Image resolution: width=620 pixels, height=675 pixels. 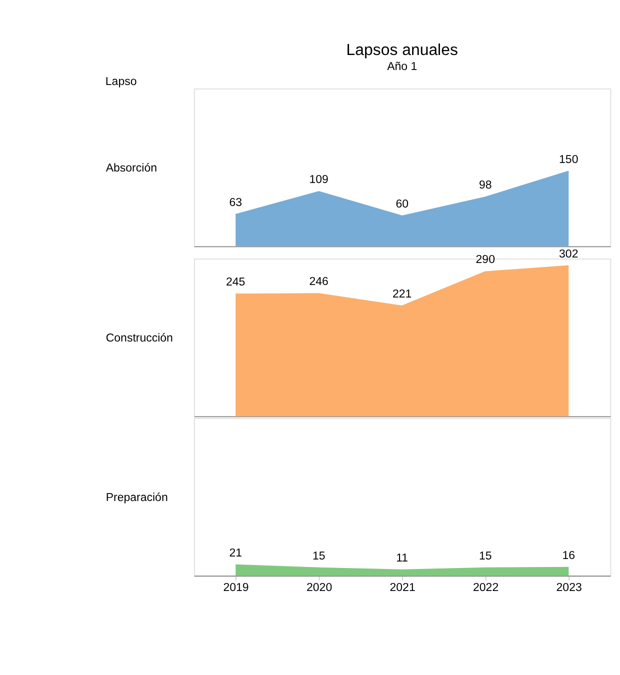 I want to click on chart-subtitle: Año 1, so click(x=402, y=66).